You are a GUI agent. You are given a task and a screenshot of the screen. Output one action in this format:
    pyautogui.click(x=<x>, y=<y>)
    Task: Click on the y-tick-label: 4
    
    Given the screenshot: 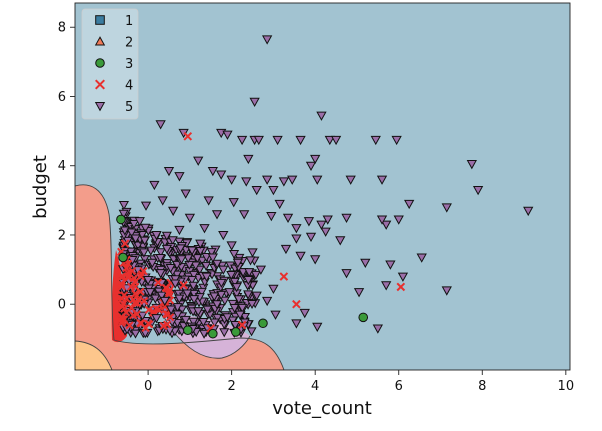 What is the action you would take?
    pyautogui.click(x=62, y=166)
    